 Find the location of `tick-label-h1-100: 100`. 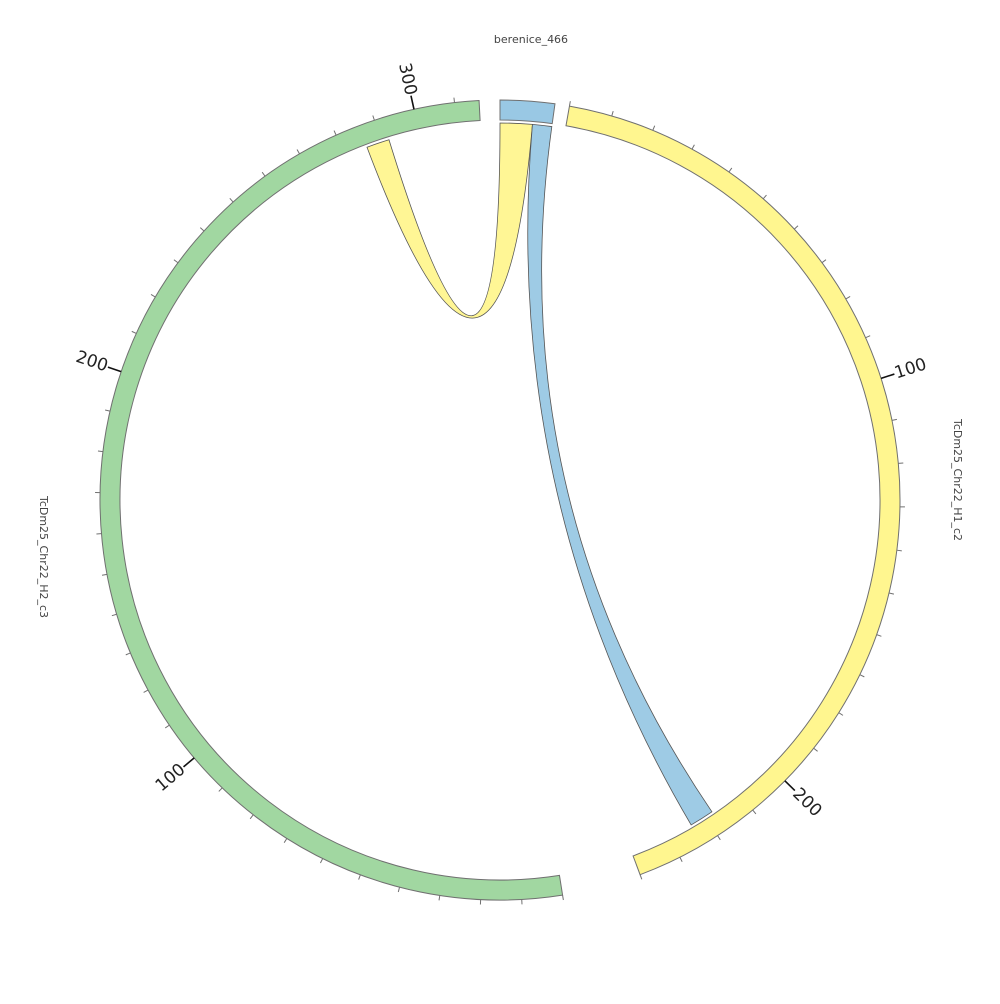

tick-label-h1-100: 100 is located at coordinates (910, 368).